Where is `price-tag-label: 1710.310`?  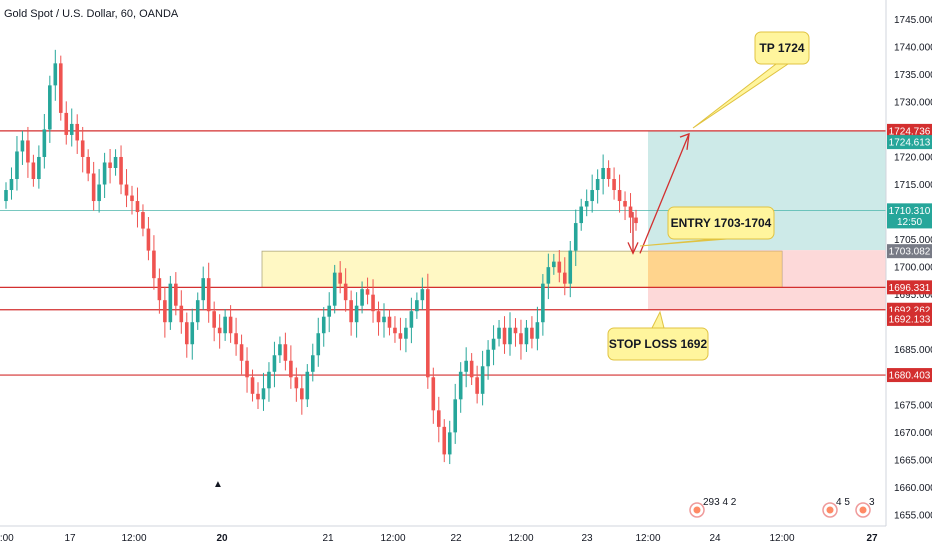 price-tag-label: 1710.310 is located at coordinates (910, 211).